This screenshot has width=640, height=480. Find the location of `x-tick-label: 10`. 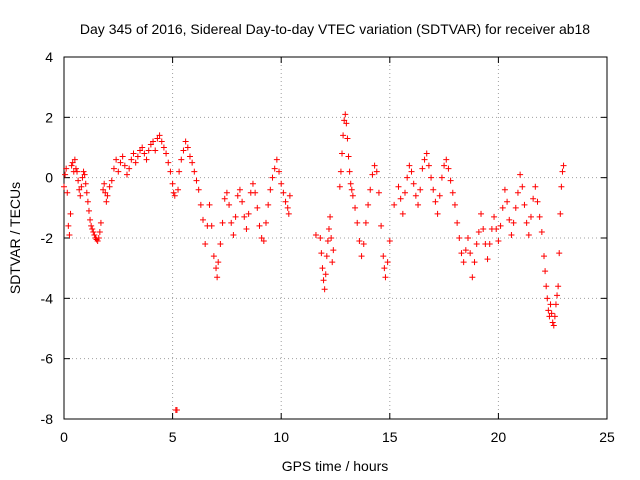

x-tick-label: 10 is located at coordinates (281, 437).